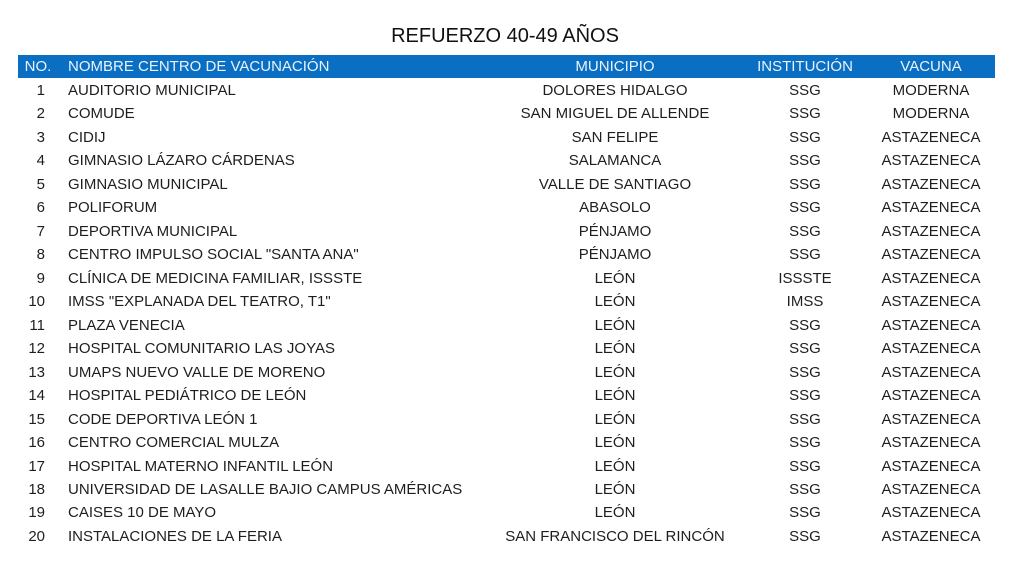 The image size is (1024, 568). What do you see at coordinates (40, 137) in the screenshot?
I see `cell-no: 3` at bounding box center [40, 137].